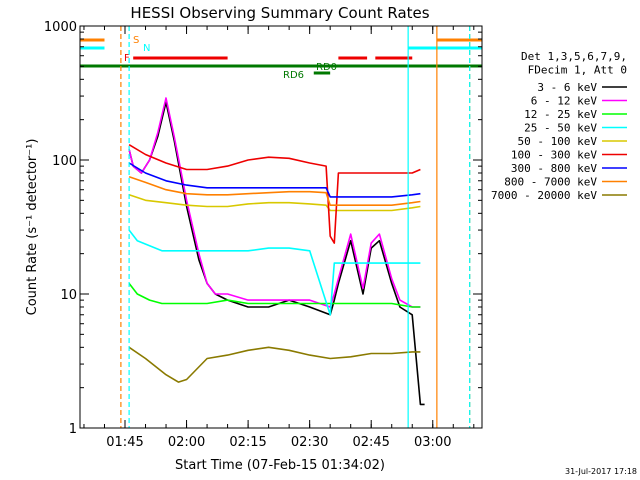  Describe the element at coordinates (32, 227) in the screenshot. I see `y-axis-label: Count Rate (s⁻¹ detector⁻¹)` at that location.